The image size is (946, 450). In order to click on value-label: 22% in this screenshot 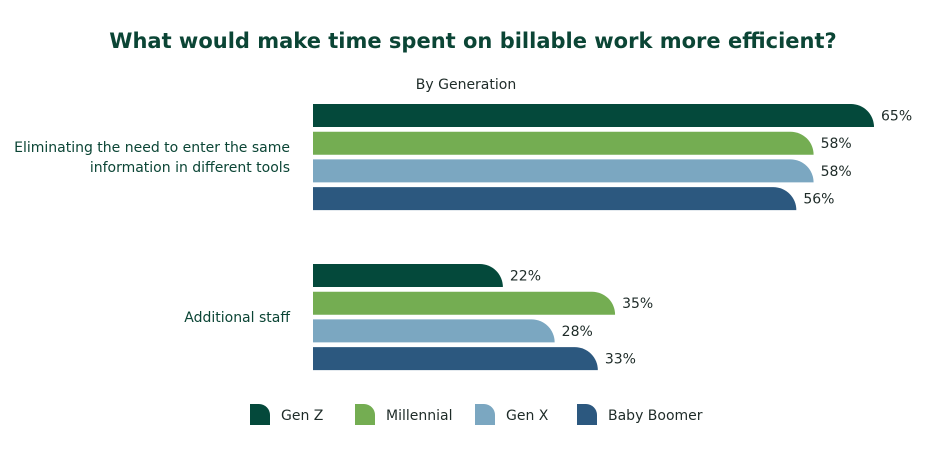, I will do `click(525, 277)`.